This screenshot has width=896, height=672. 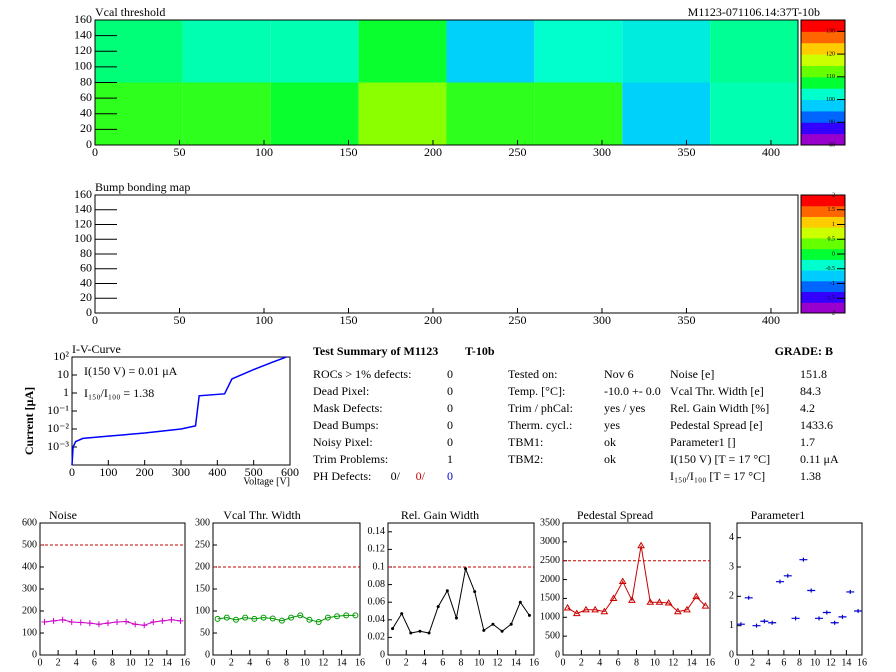 What do you see at coordinates (205, 632) in the screenshot?
I see `y-tick-label: 50` at bounding box center [205, 632].